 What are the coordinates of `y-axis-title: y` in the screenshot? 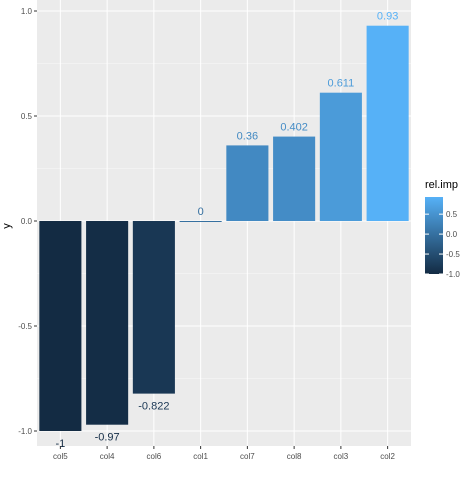 It's located at (7, 226).